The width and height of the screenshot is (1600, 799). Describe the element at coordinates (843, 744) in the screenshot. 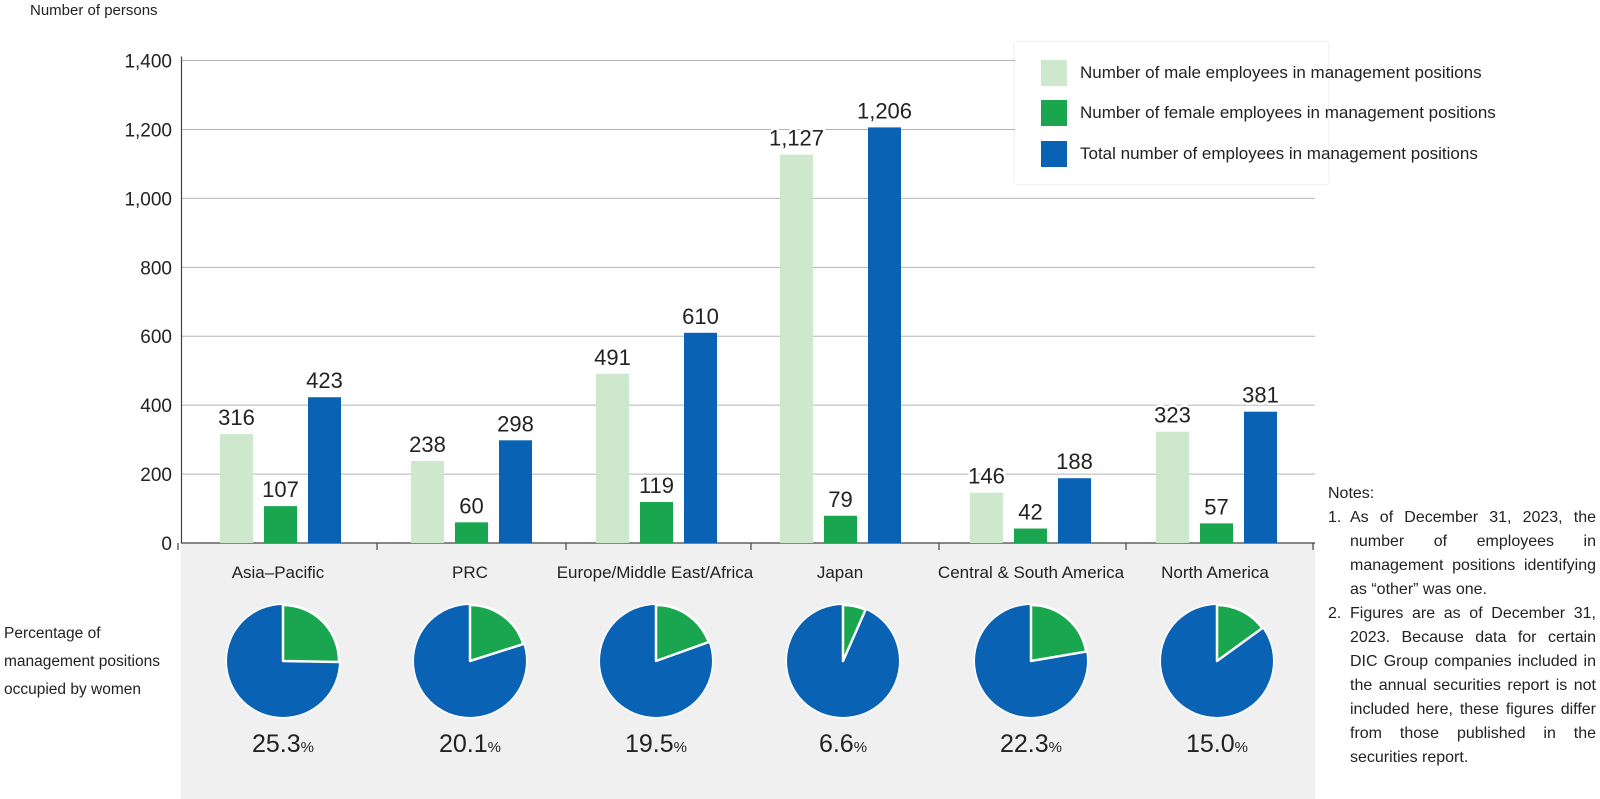

I see `pie-percent-label: 6.6%` at that location.